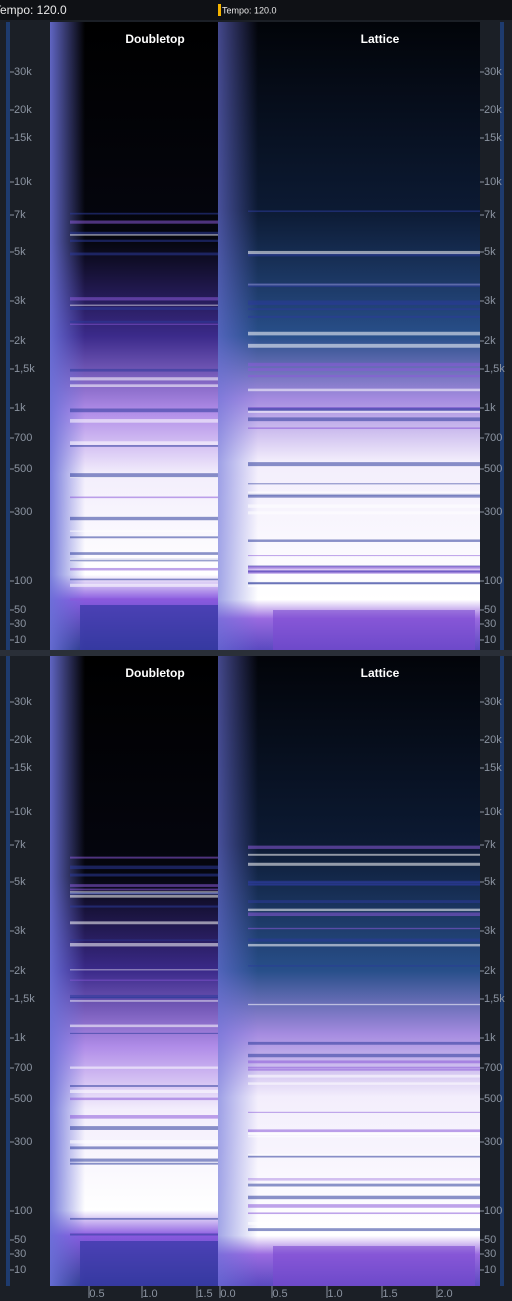  Describe the element at coordinates (380, 39) in the screenshot. I see `channel-title: Lattice` at that location.